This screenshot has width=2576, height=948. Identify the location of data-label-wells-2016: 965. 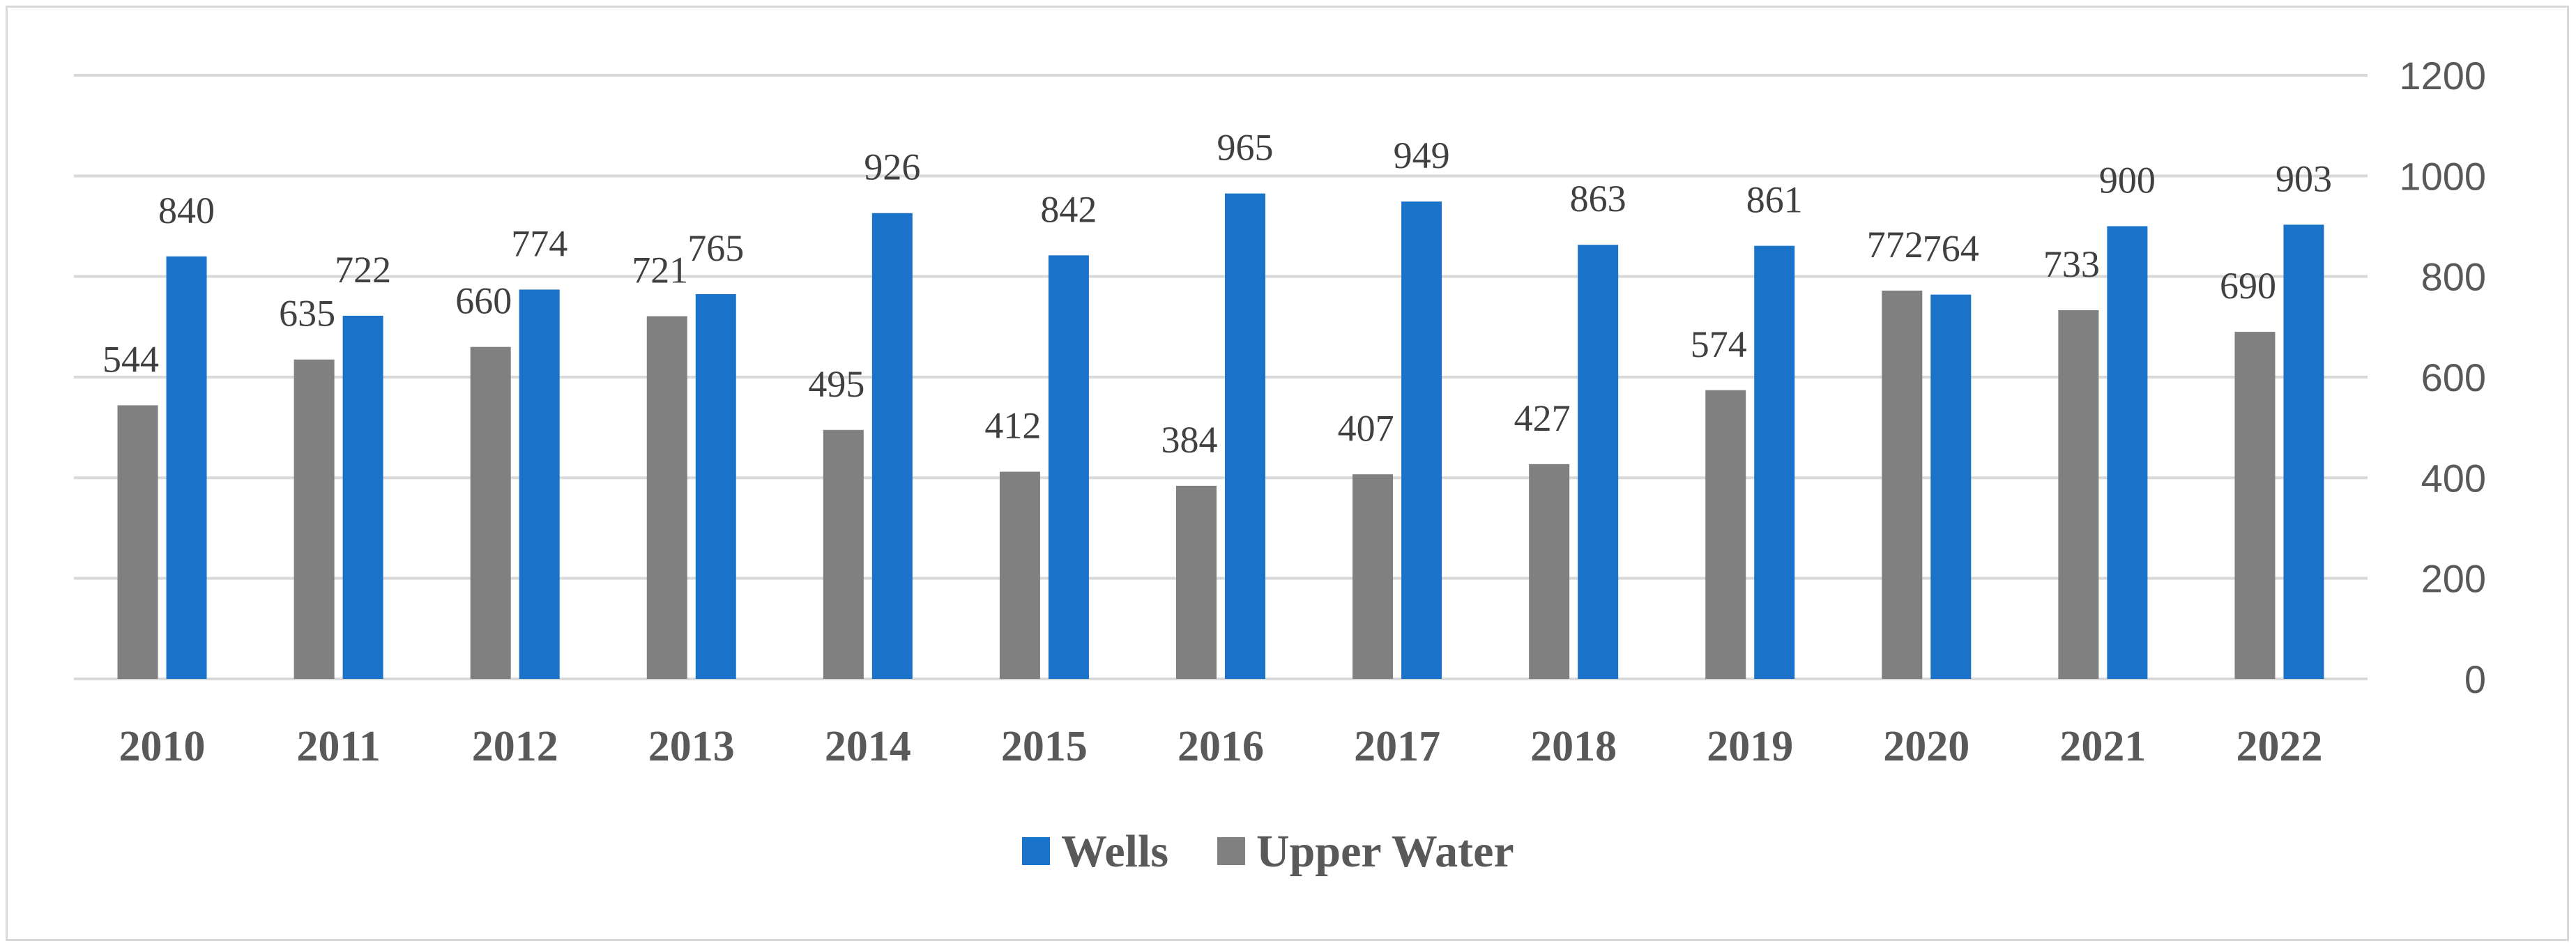
(1246, 148).